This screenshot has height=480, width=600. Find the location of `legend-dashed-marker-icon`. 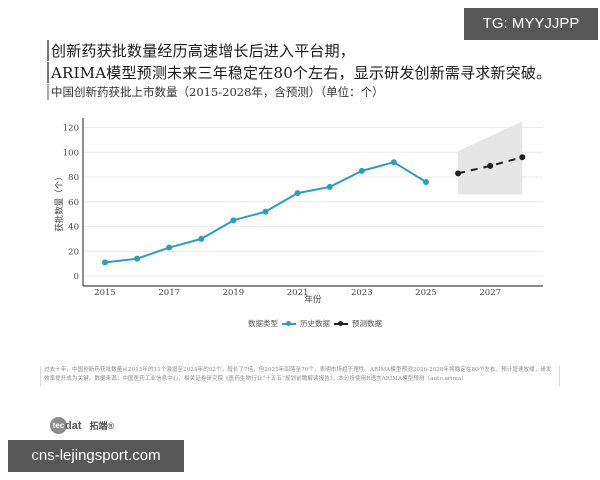

legend-dashed-marker-icon is located at coordinates (341, 324).